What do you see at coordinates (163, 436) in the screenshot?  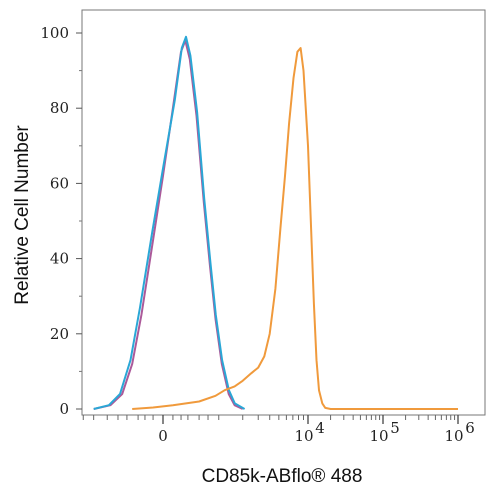 I see `x-tick-label: 0` at bounding box center [163, 436].